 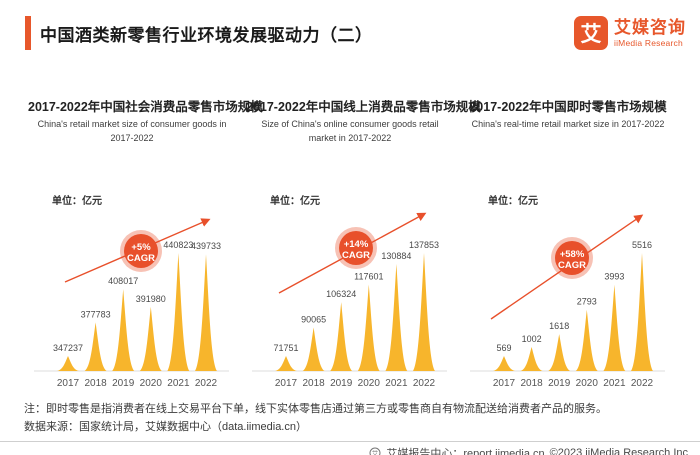 What do you see at coordinates (424, 245) in the screenshot?
I see `svg-text: 137853` at bounding box center [424, 245].